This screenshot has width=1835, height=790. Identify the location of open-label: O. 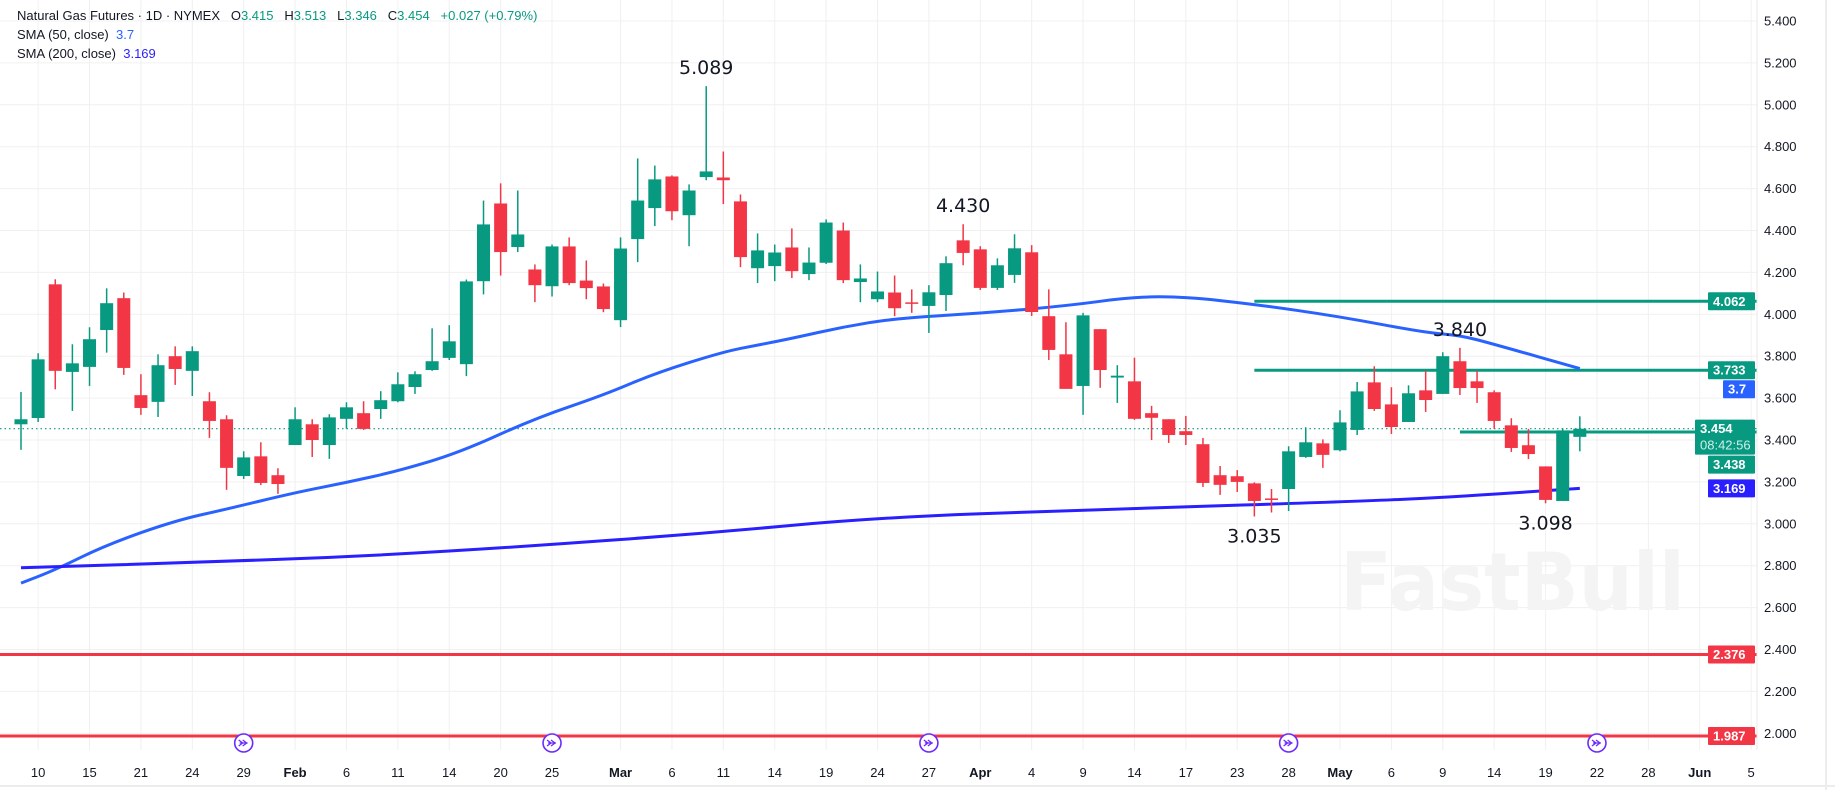
(235, 15).